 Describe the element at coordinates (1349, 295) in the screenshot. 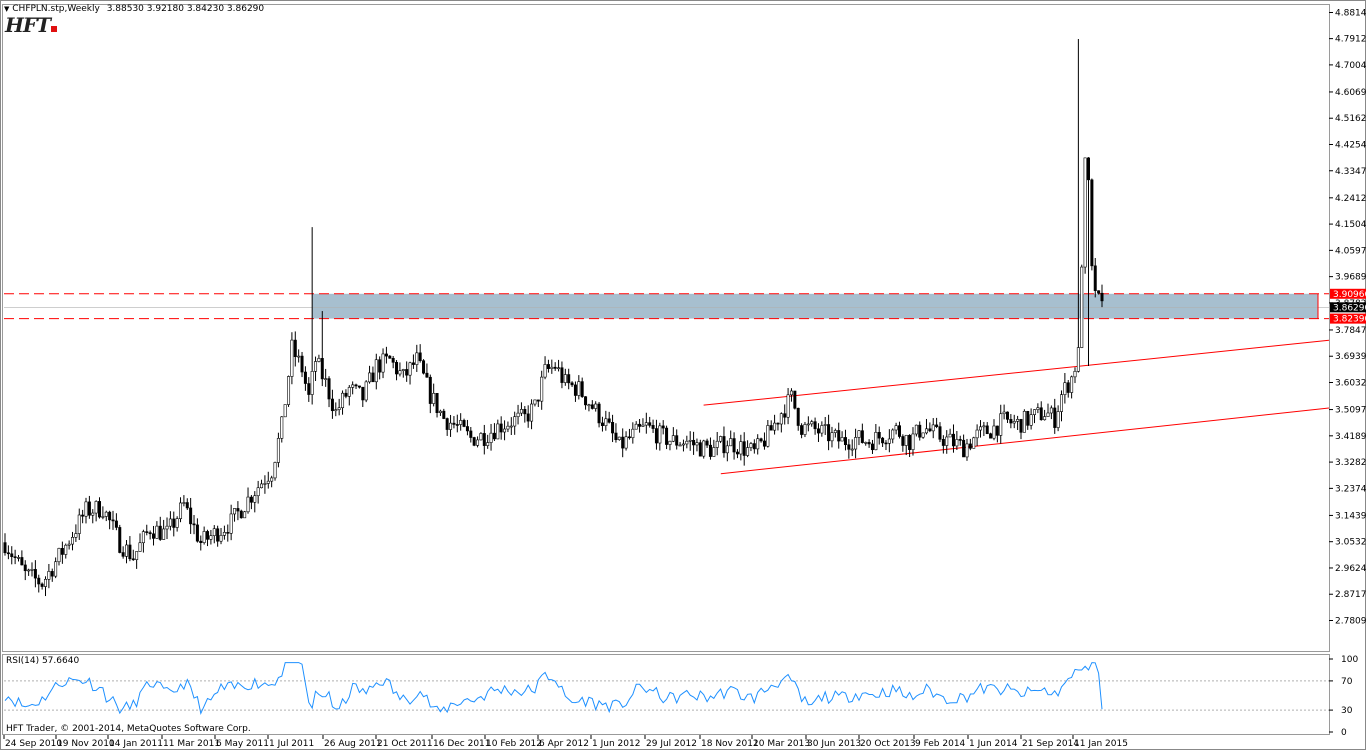

I see `zone-top-price-tag: 3.90966` at that location.